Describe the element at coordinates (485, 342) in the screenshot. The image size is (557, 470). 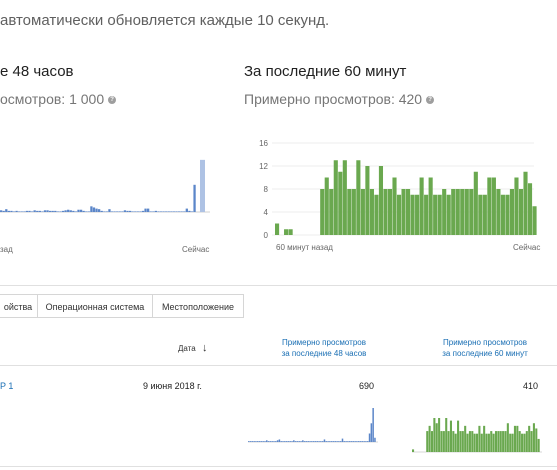
I see `col-60m-line1: Примерно просмотров` at that location.